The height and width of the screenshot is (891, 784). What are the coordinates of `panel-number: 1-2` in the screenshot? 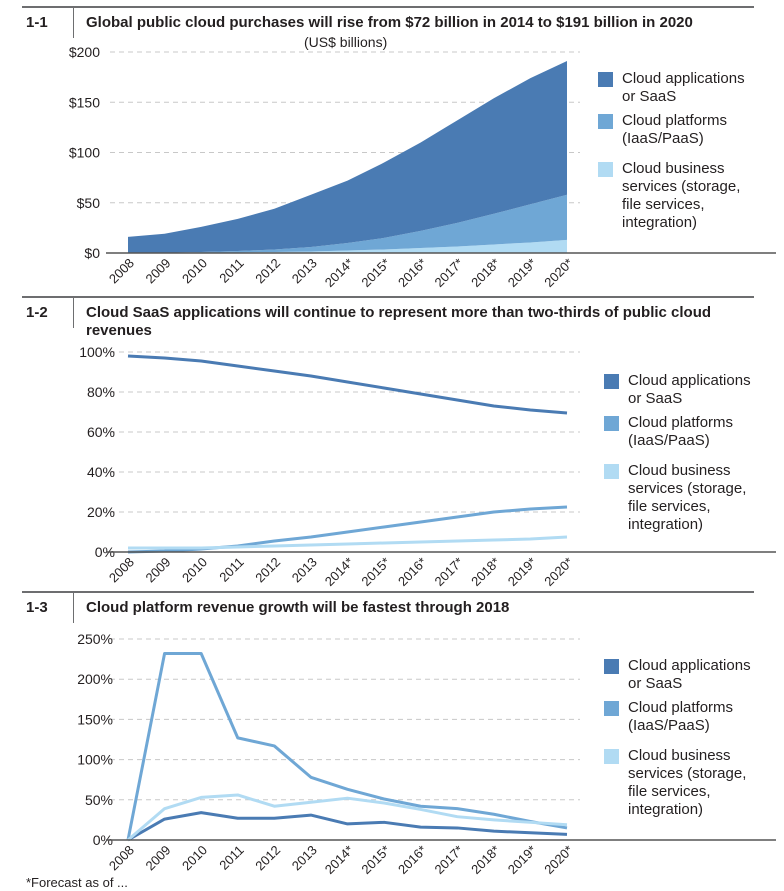 It's located at (37, 312).